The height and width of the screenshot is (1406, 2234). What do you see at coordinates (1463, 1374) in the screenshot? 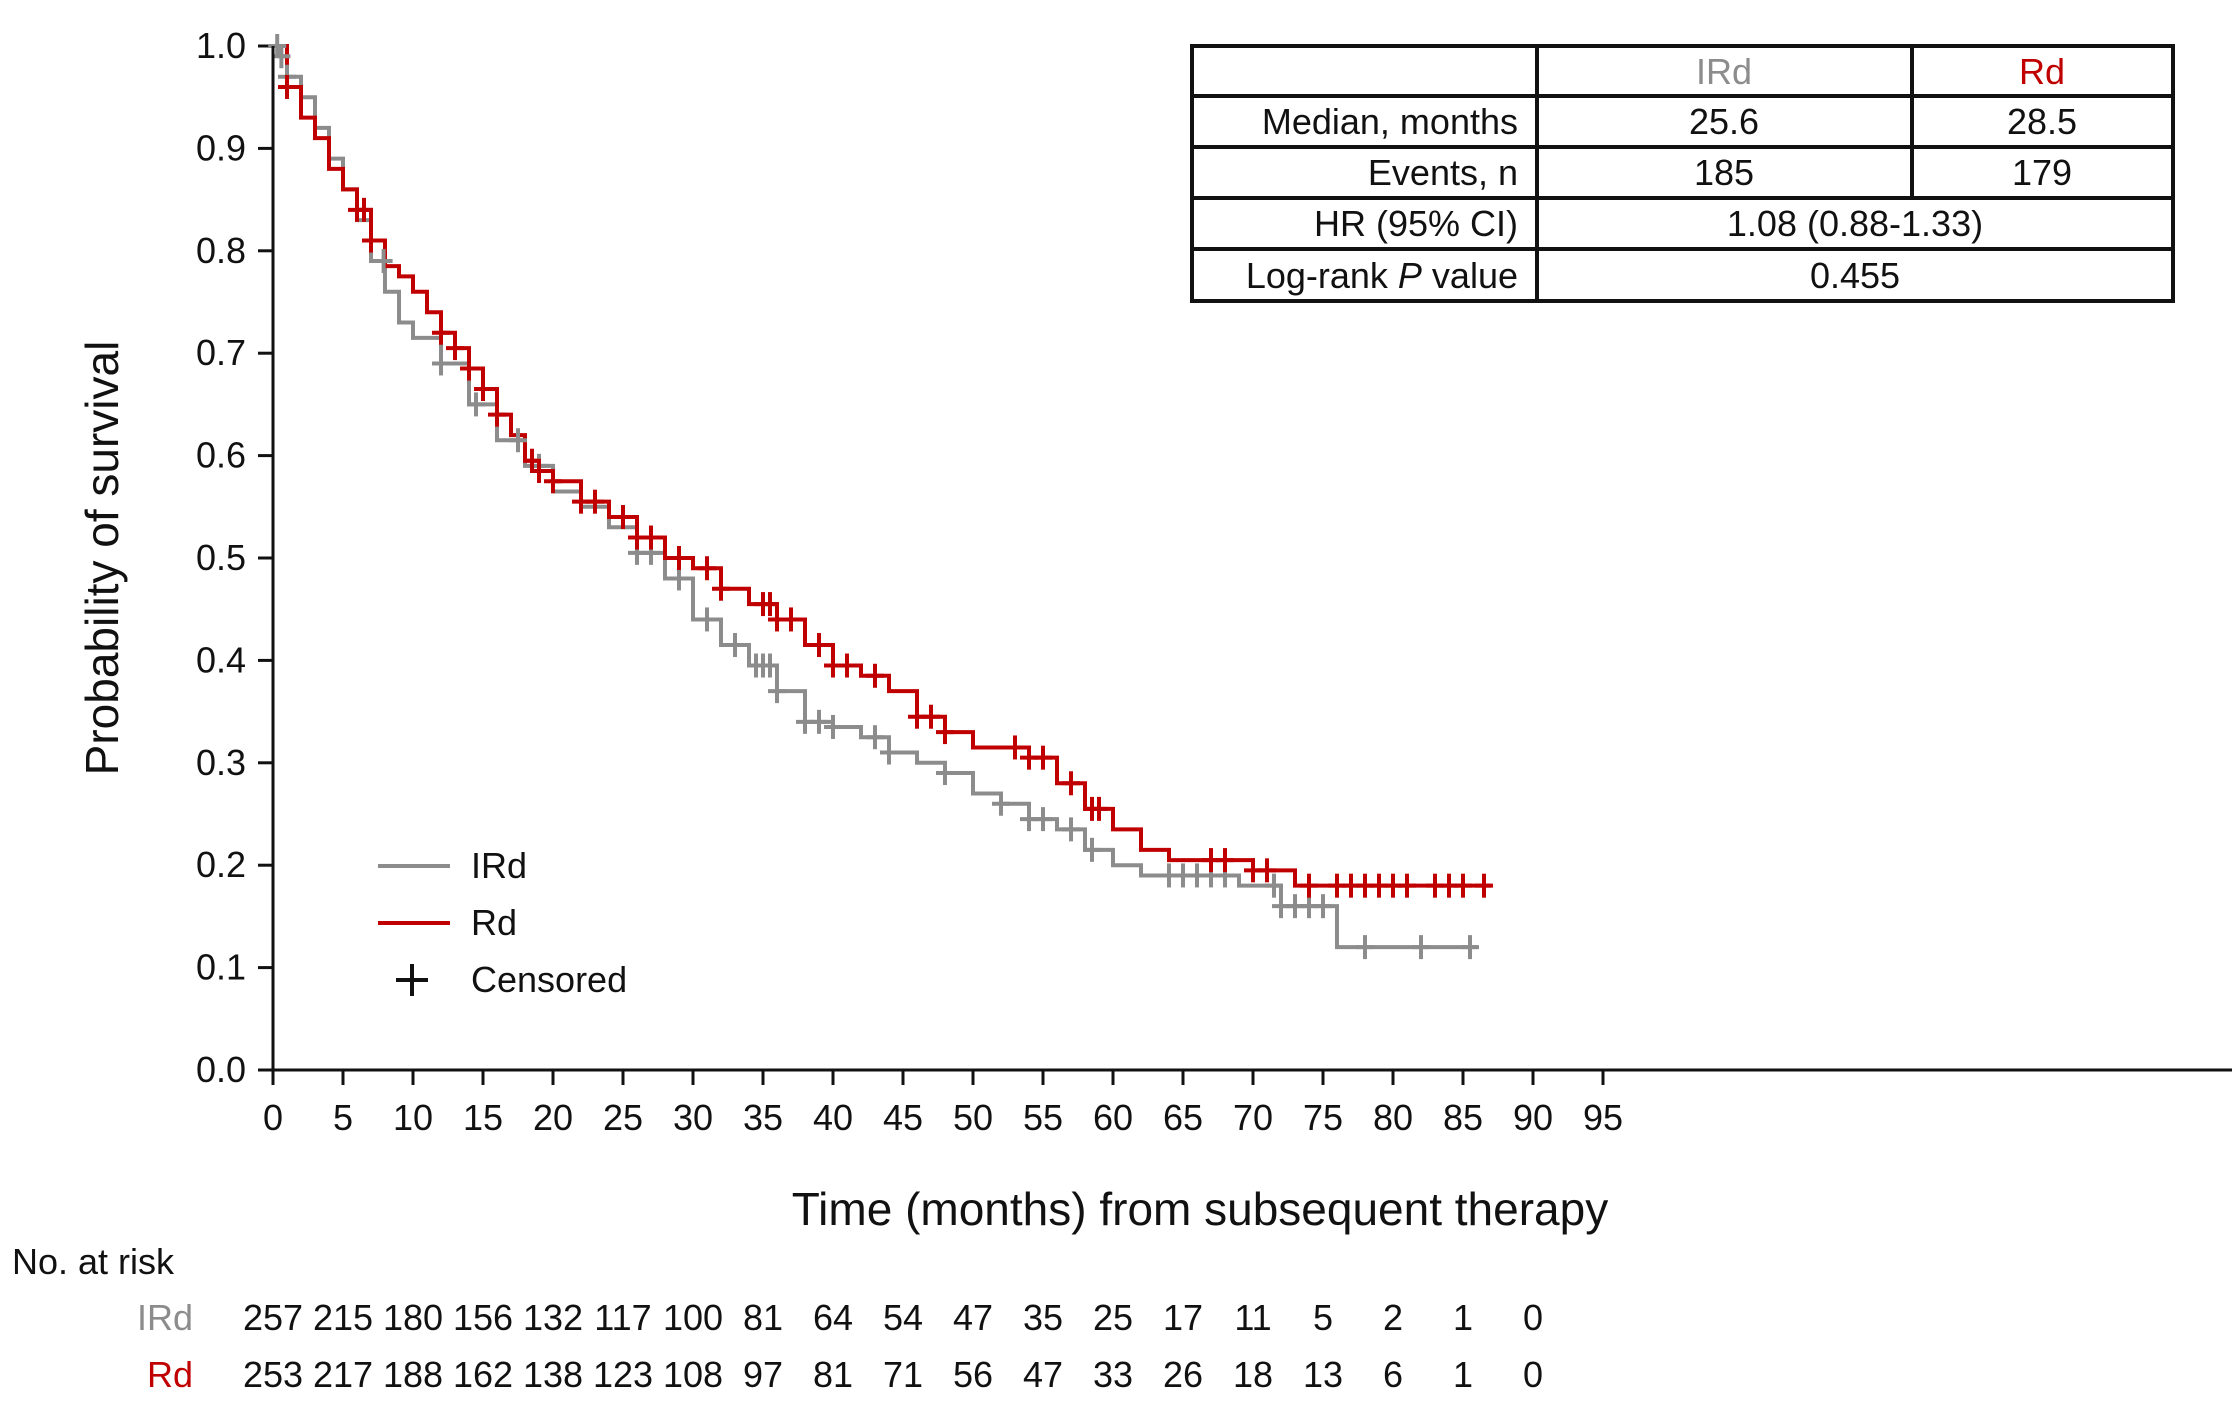
I see `risk-value-rd: 1` at bounding box center [1463, 1374].